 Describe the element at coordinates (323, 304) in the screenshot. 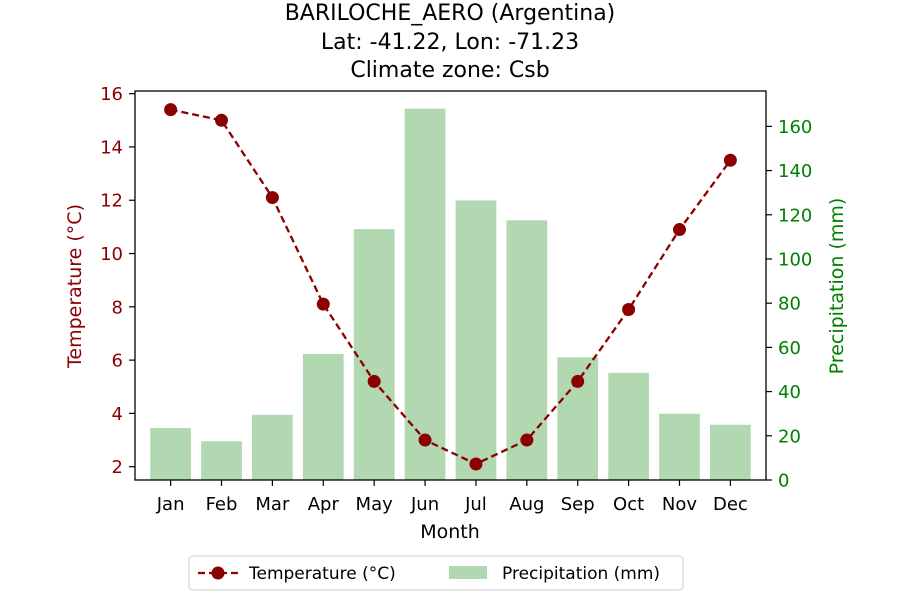

I see `temperature-point-apr` at that location.